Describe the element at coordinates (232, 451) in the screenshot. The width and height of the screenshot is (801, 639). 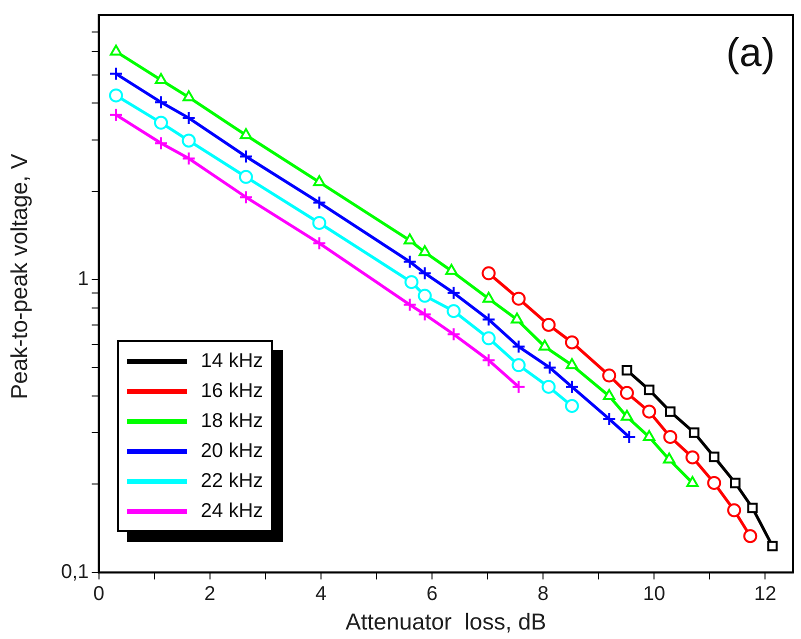
I see `legend-label: 20 kHz` at that location.